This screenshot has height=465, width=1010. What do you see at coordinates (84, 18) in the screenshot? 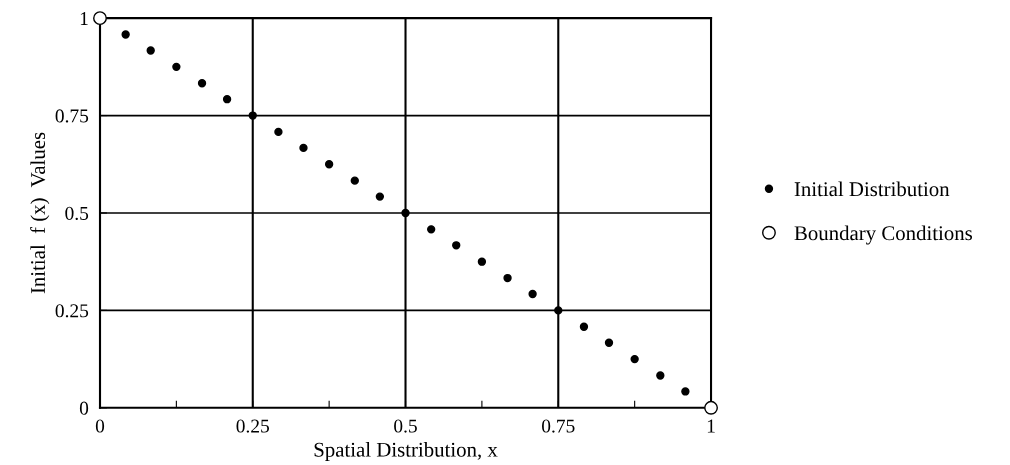
I see `y-tick-label: 1` at bounding box center [84, 18].